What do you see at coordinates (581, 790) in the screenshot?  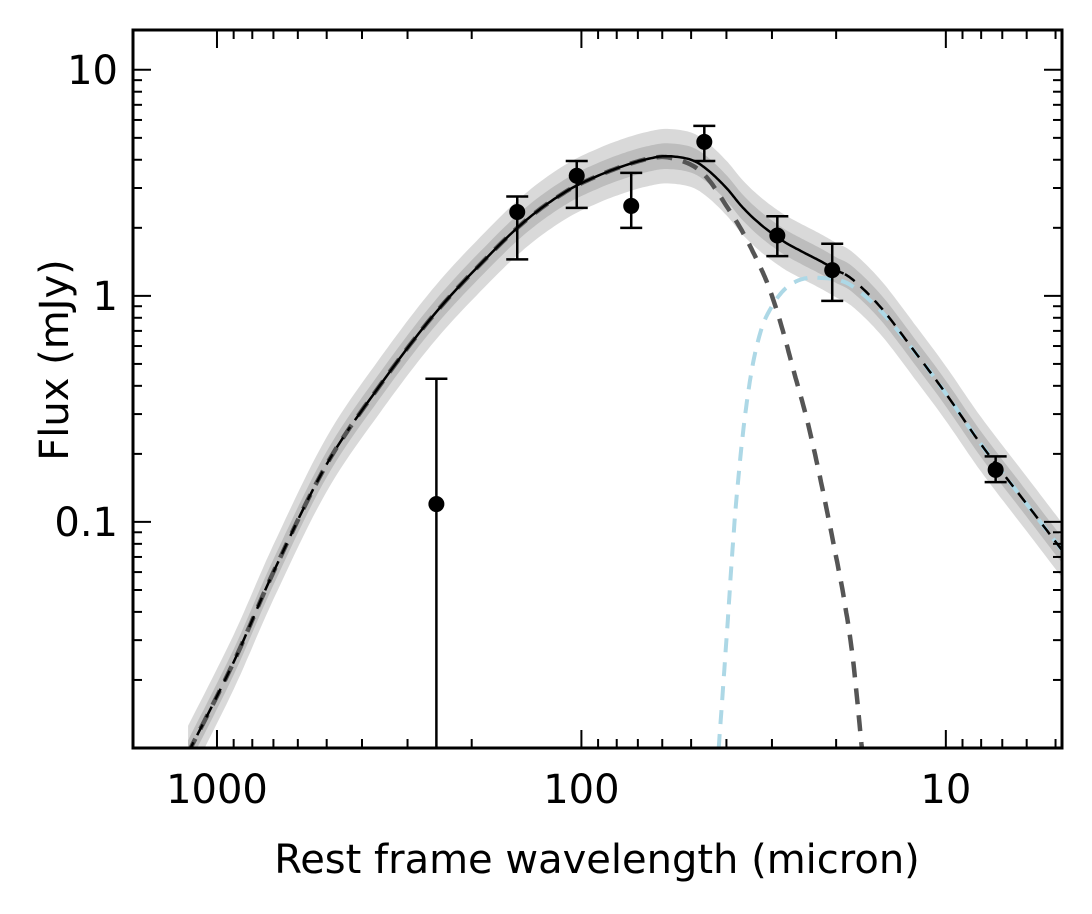 I see `x-tick-label: 100` at bounding box center [581, 790].